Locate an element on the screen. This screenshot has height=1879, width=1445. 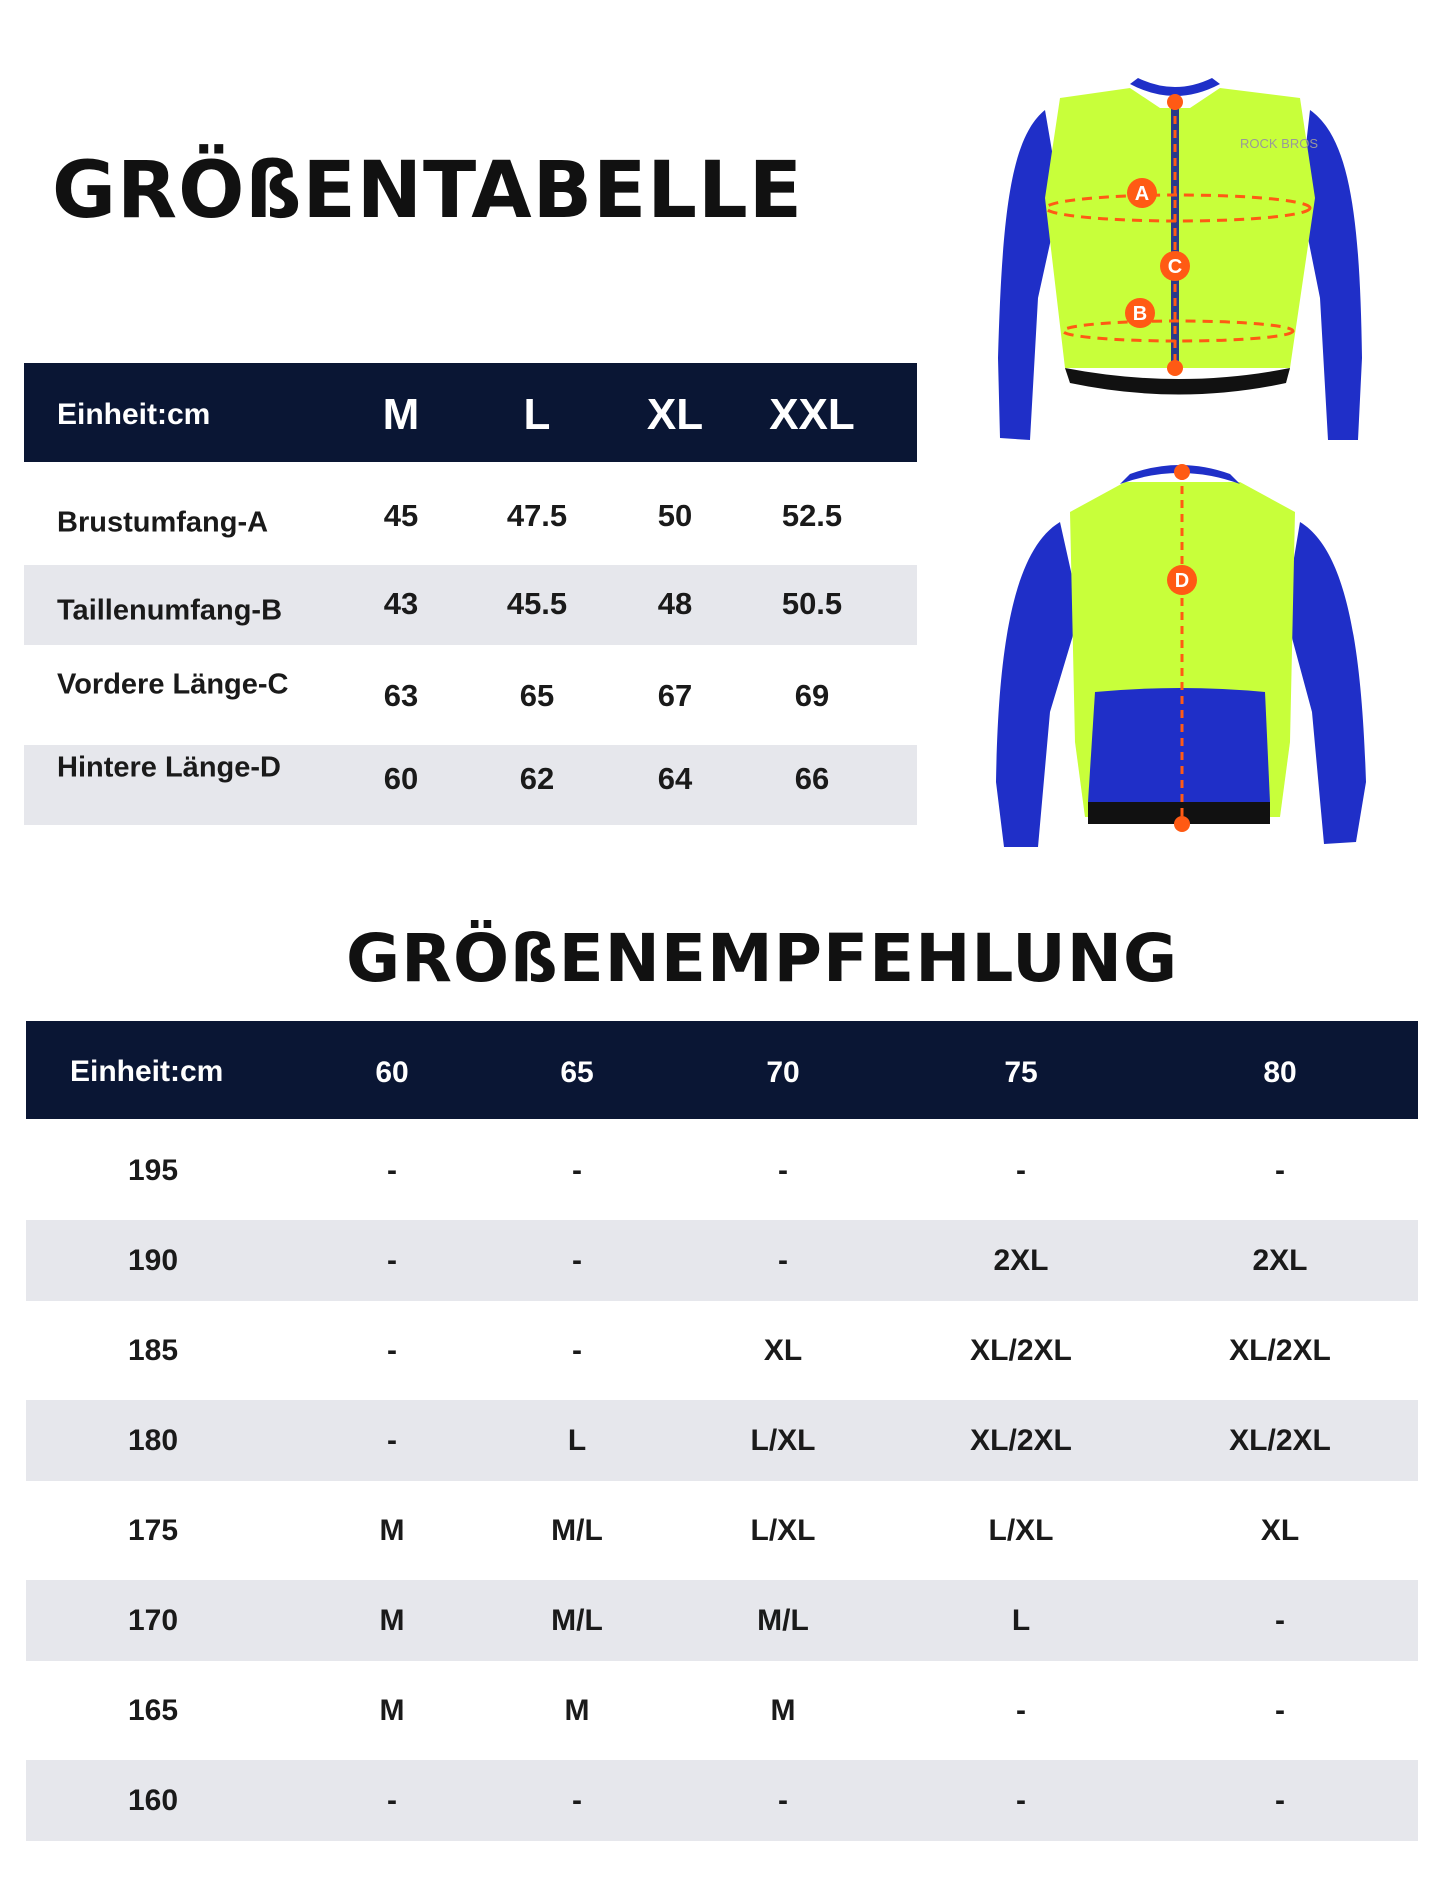
measurement-value: 43 is located at coordinates (401, 603).